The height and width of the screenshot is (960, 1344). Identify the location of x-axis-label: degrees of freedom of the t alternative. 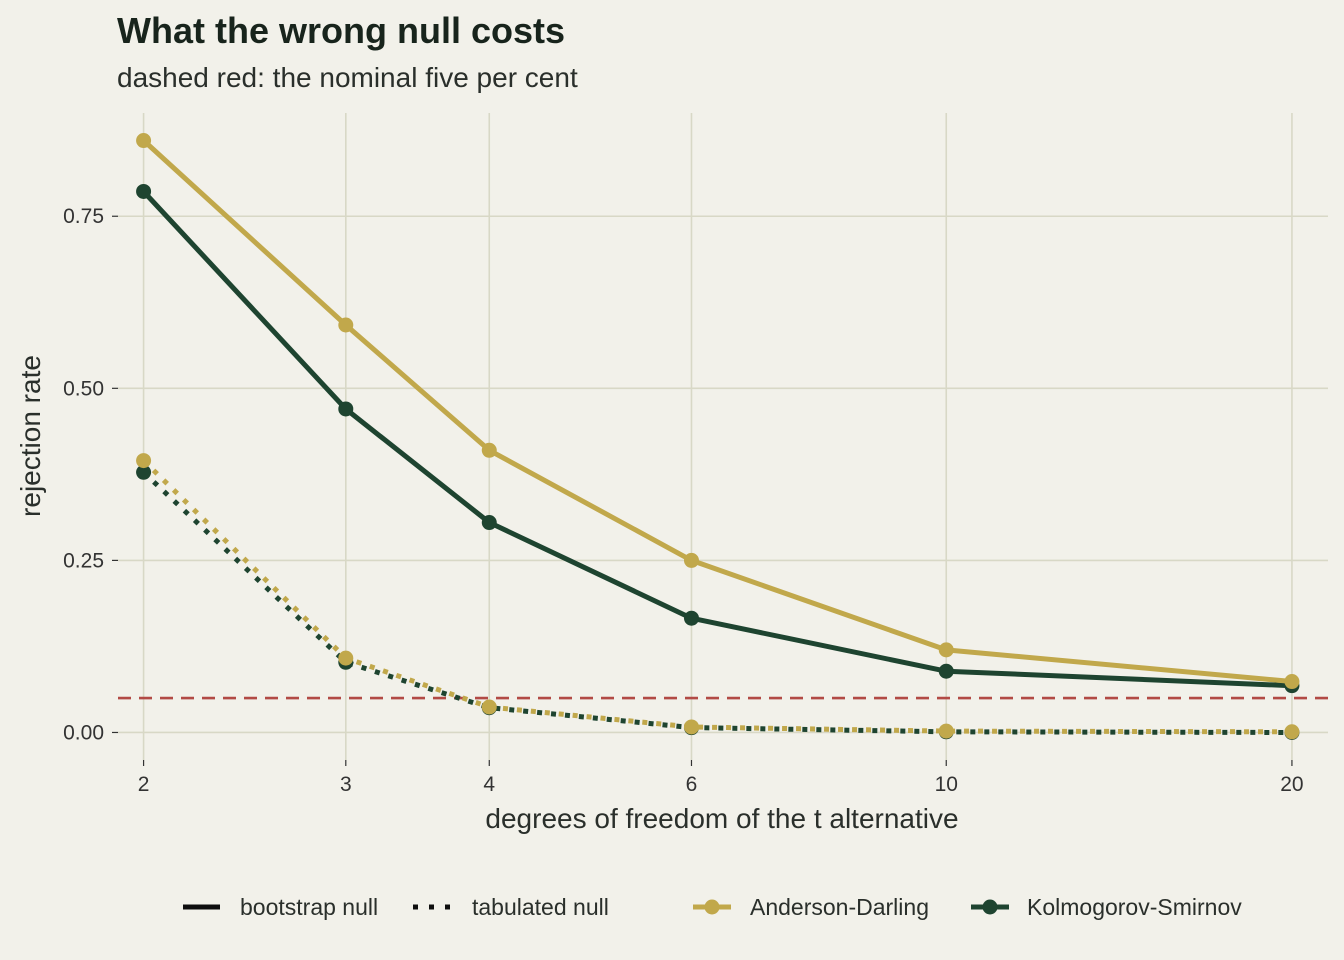
(721, 818).